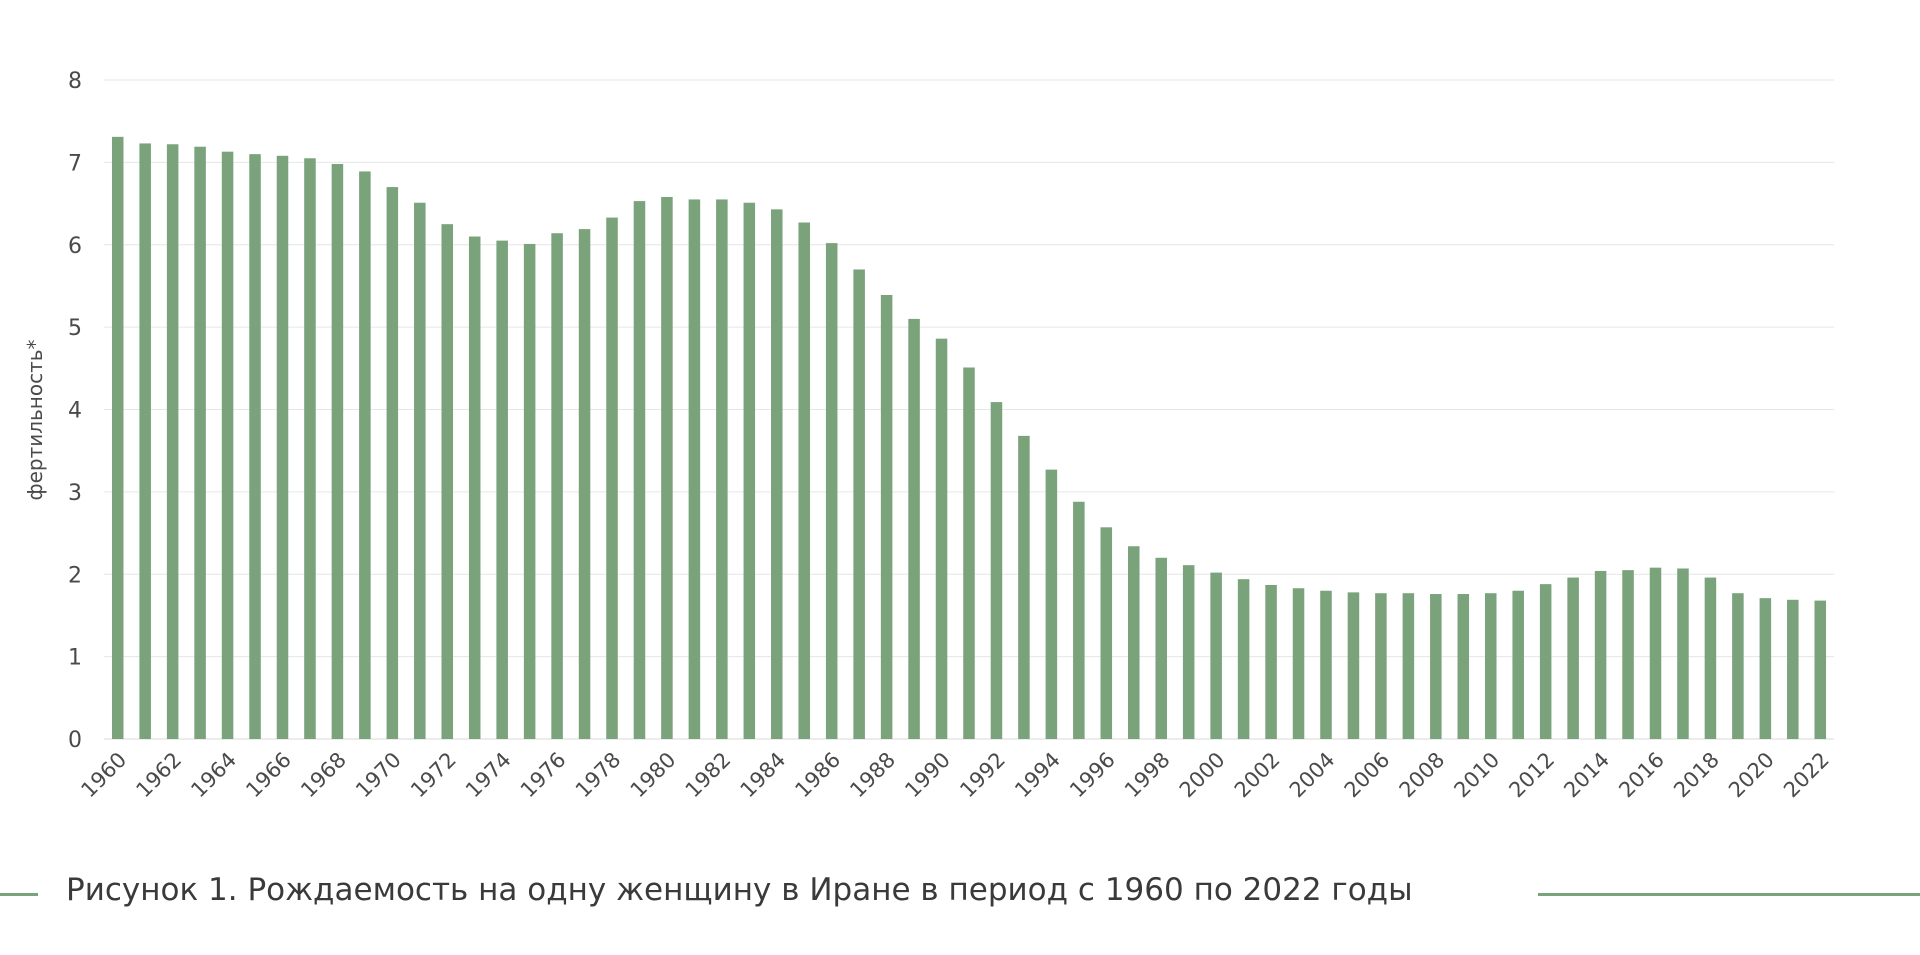 This screenshot has height=955, width=1920. What do you see at coordinates (831, 491) in the screenshot?
I see `bar-1986` at bounding box center [831, 491].